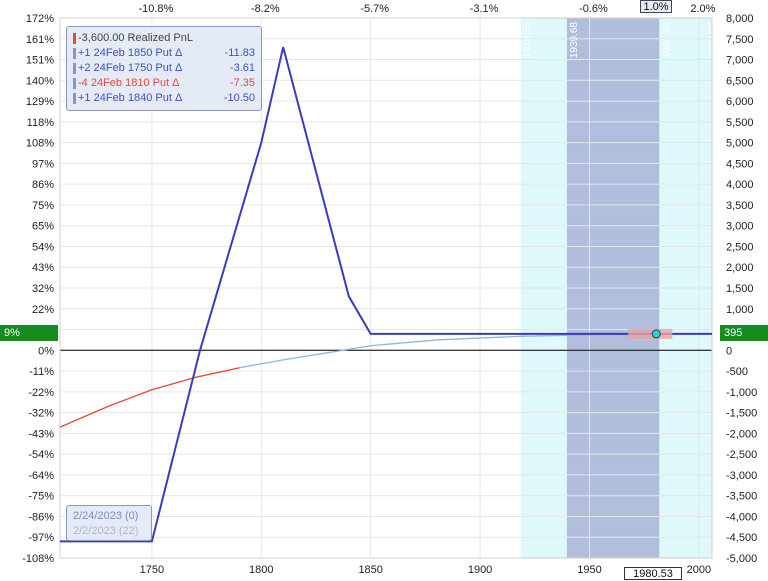  What do you see at coordinates (741, 414) in the screenshot?
I see `right-axis-tick: -1,500` at bounding box center [741, 414].